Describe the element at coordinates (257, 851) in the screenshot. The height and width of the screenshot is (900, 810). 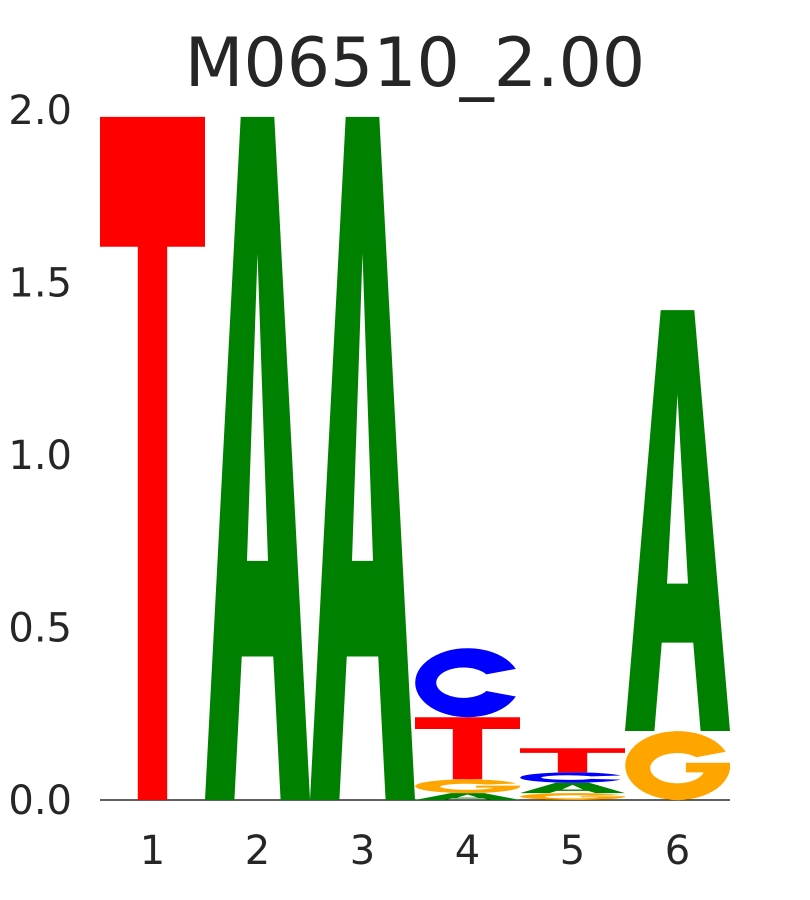
I see `x-tick-label: 2` at that location.